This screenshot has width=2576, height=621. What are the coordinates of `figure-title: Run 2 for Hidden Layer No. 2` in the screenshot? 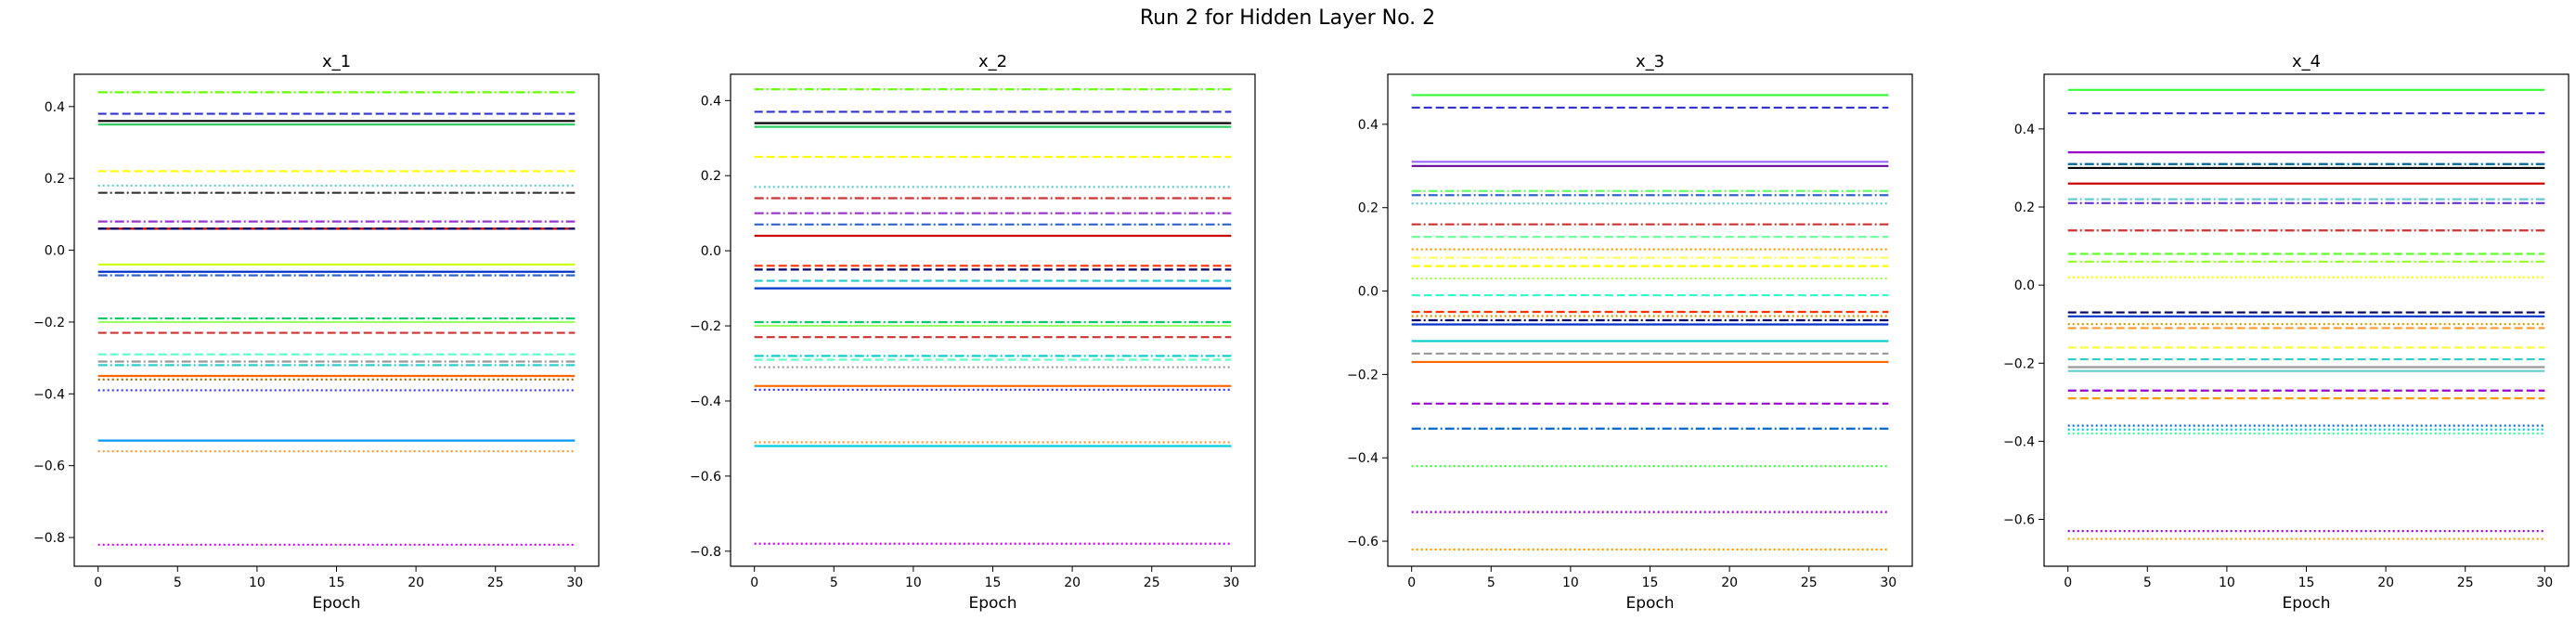 It's located at (1287, 18).